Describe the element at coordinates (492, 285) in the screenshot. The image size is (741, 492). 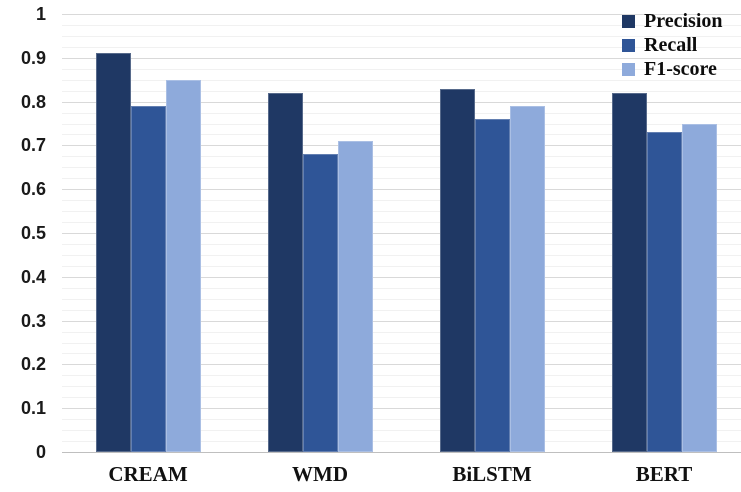
I see `bar-recall-bilstm` at that location.